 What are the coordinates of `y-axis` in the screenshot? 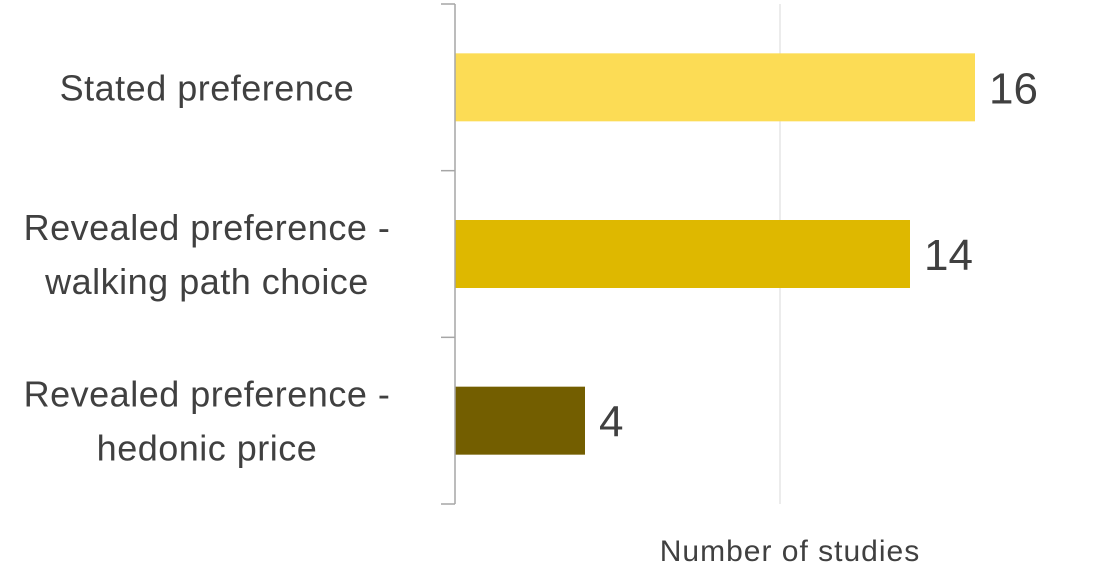 It's located at (448, 254).